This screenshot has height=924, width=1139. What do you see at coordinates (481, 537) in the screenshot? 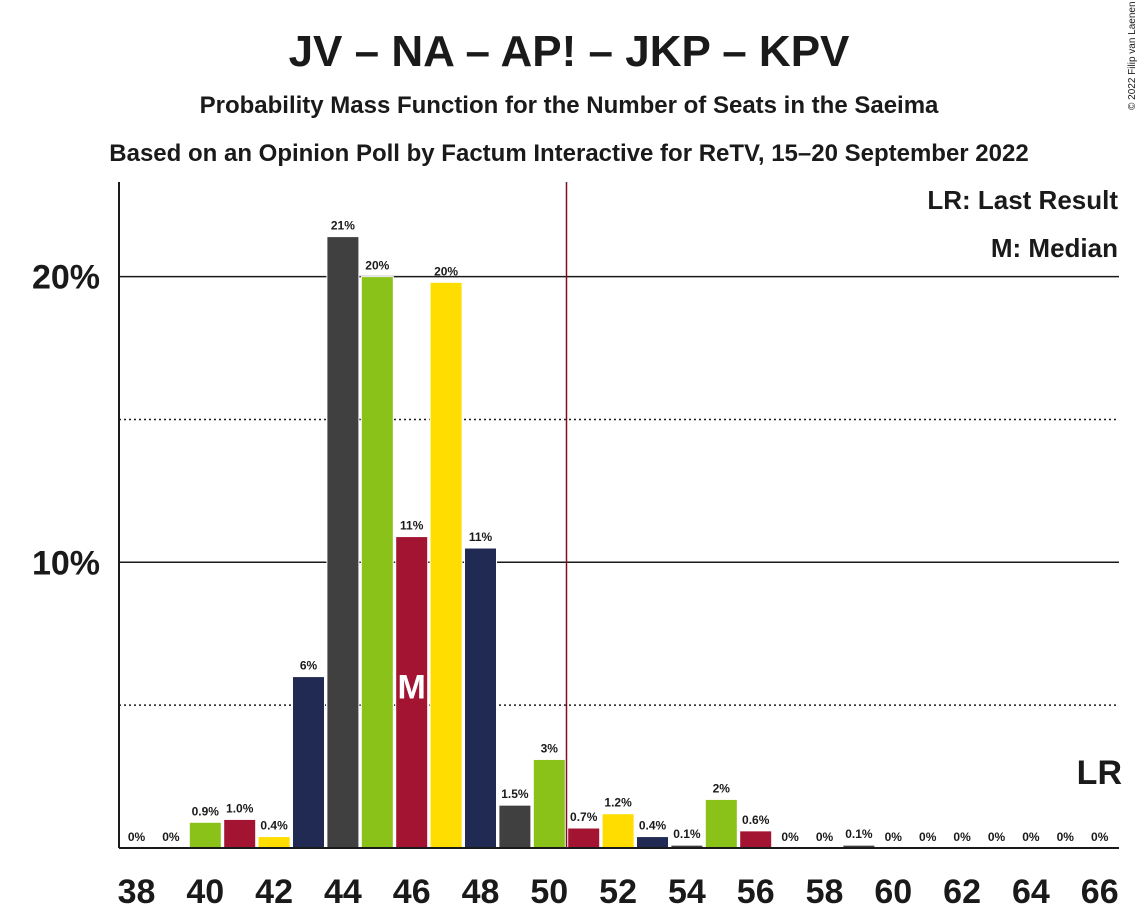
I see `data-label-48: 11%` at bounding box center [481, 537].